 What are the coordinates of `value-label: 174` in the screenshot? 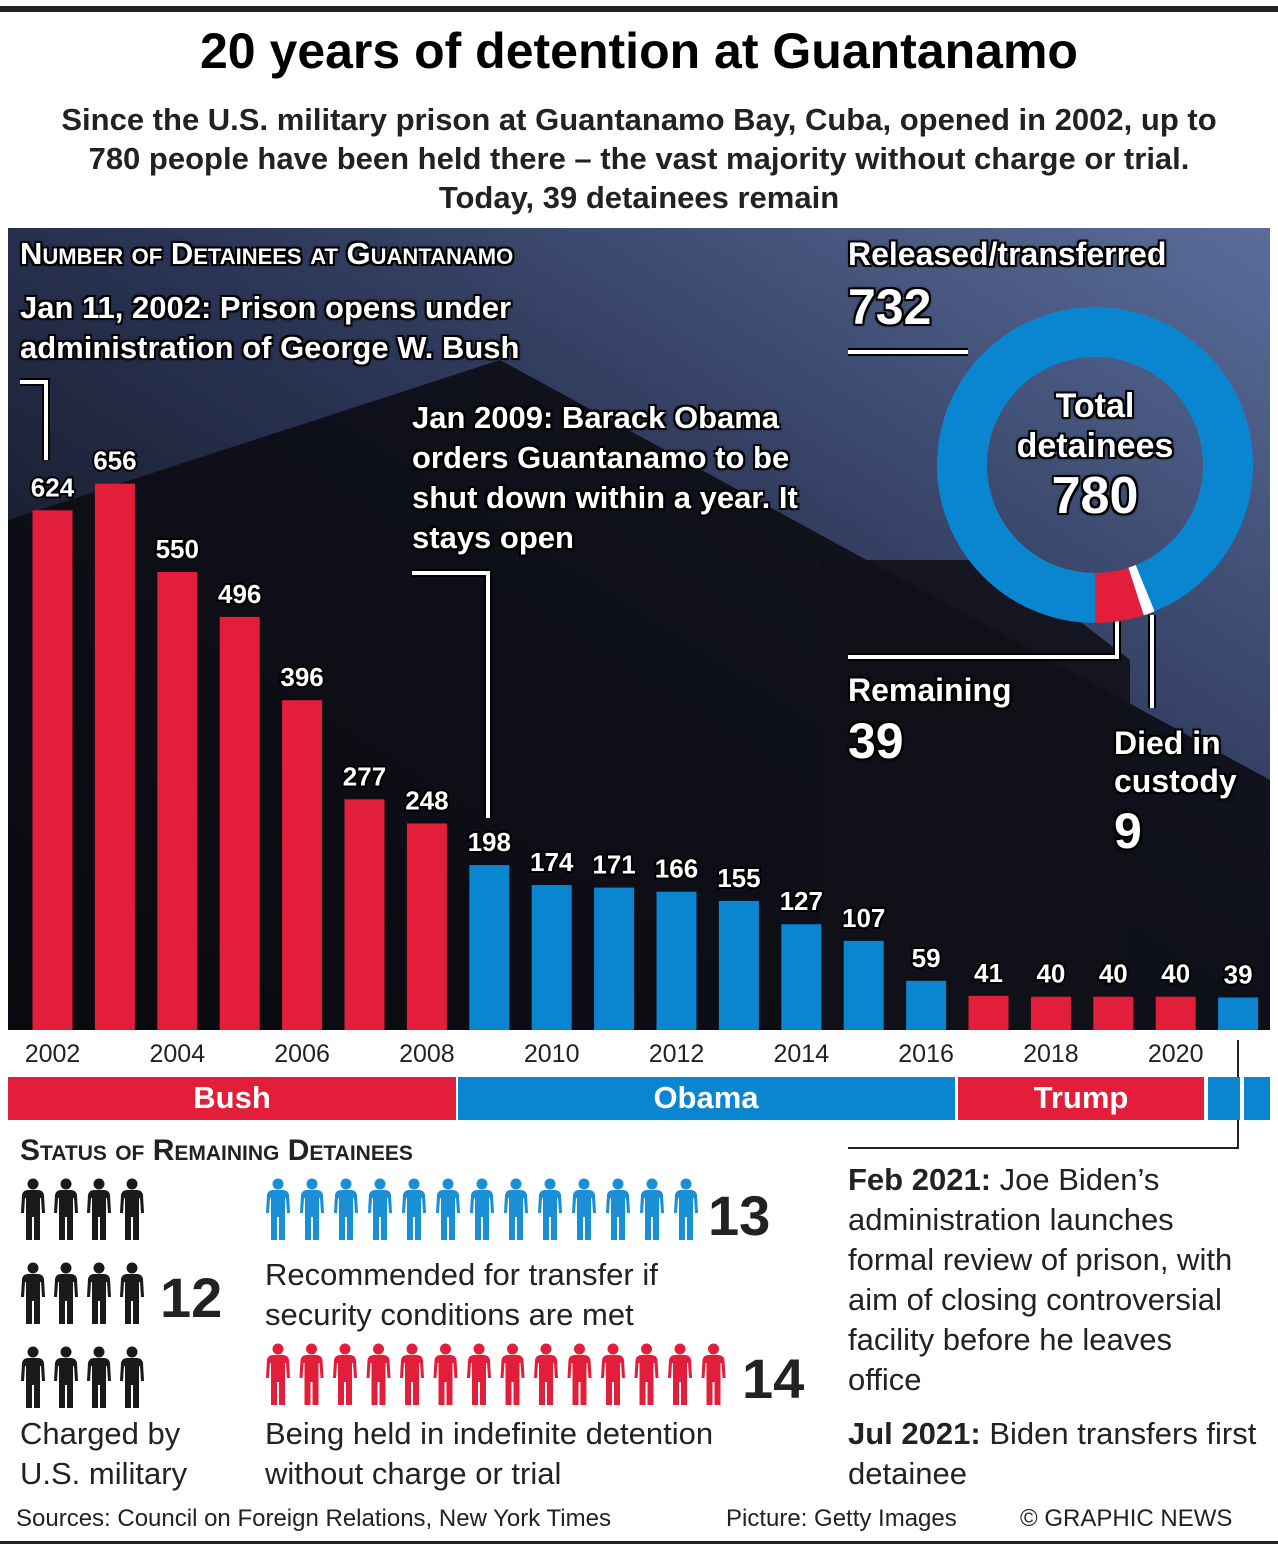 It's located at (552, 862).